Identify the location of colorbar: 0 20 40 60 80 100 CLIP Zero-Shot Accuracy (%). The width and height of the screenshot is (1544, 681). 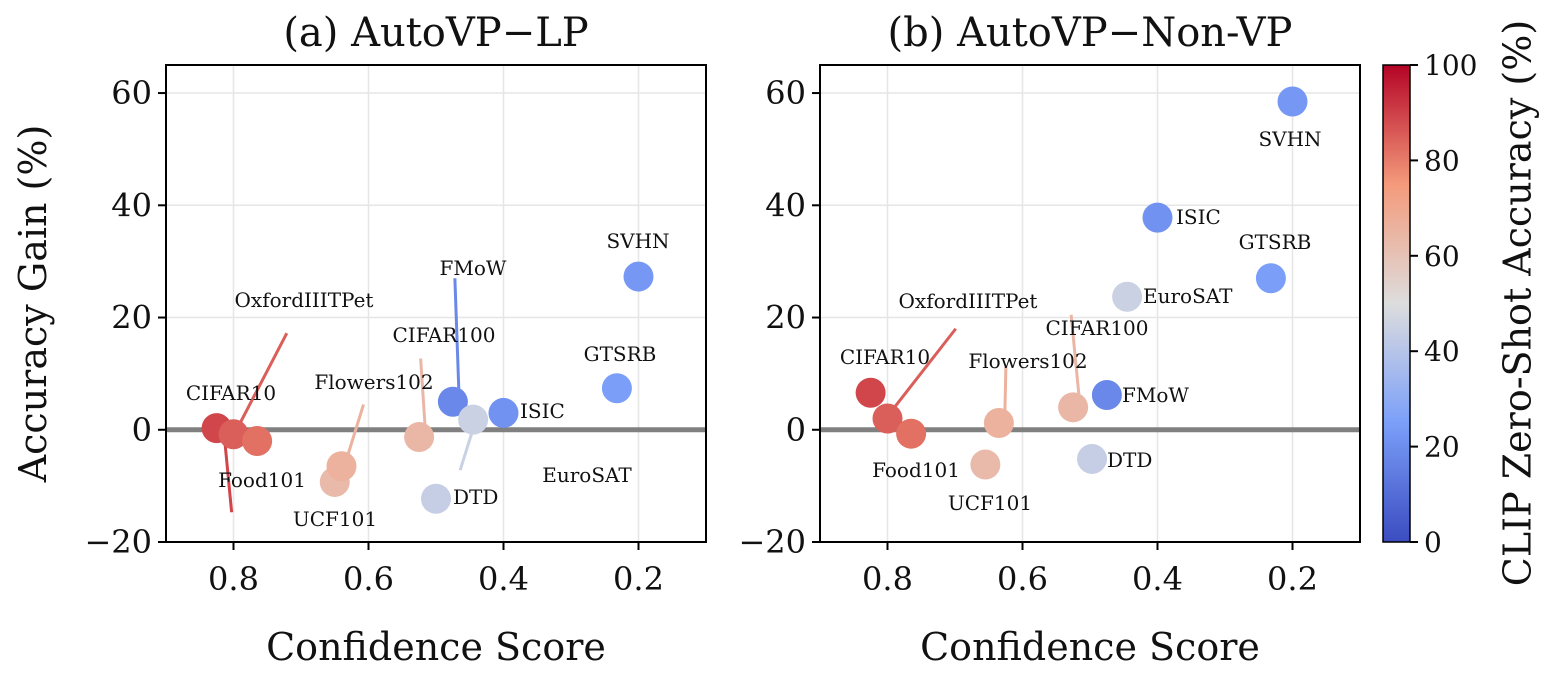
(1461, 303).